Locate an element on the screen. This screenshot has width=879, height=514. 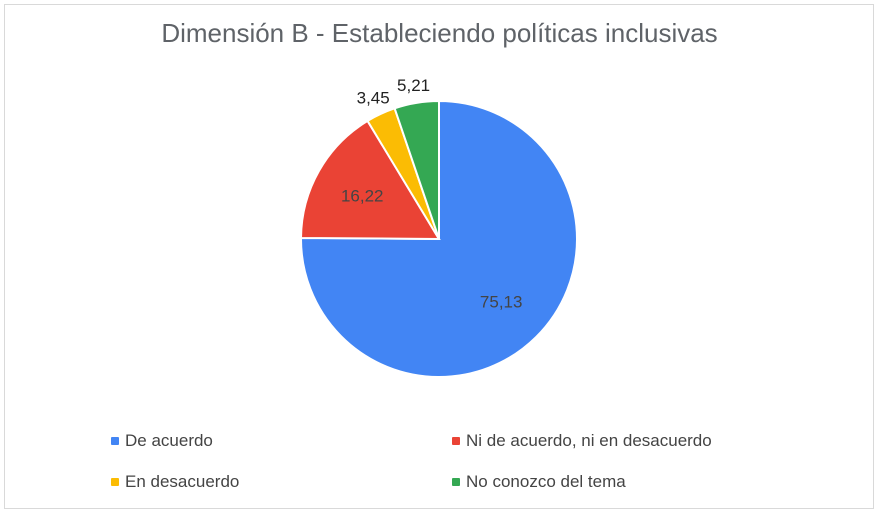
pie-labels: 75,13 16,22 3,45 5,21 is located at coordinates (432, 194).